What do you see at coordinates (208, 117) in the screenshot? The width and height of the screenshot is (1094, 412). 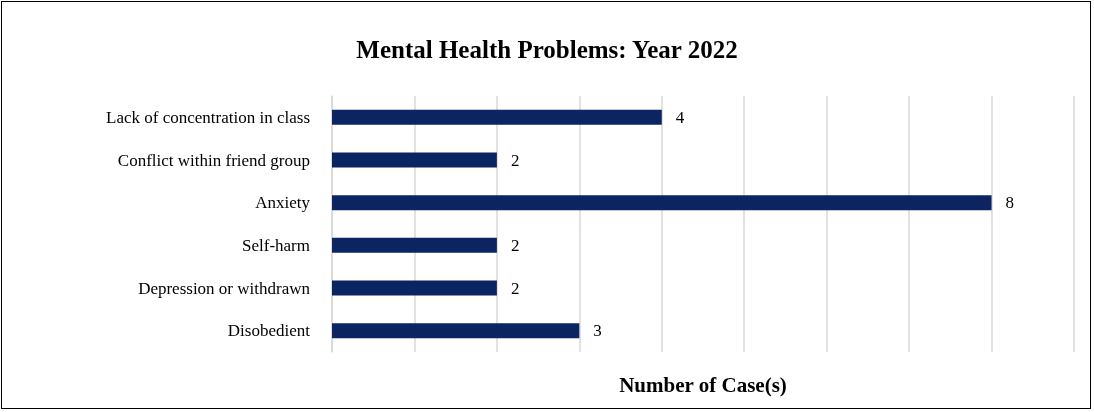 I see `y-tick-label: Lack of concentration in class` at bounding box center [208, 117].